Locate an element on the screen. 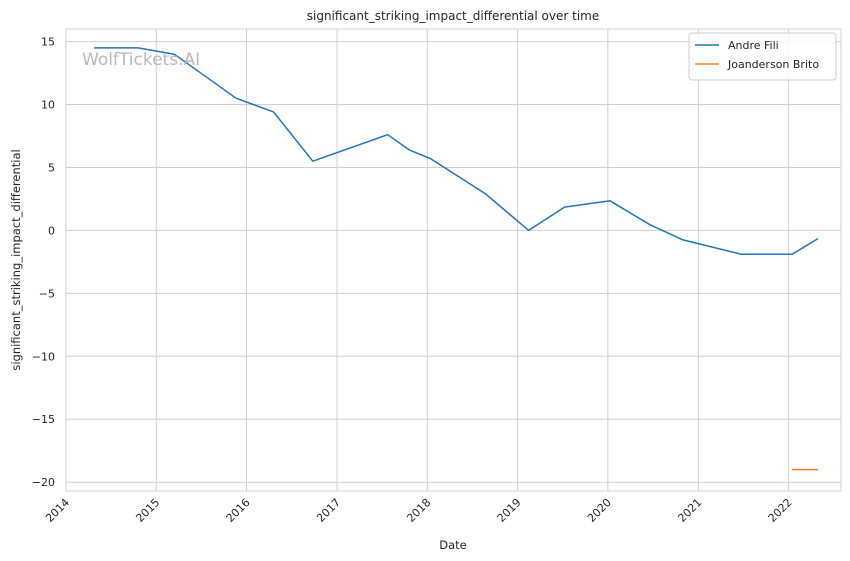 The height and width of the screenshot is (561, 850). y-tick-label: 0 is located at coordinates (51, 230).